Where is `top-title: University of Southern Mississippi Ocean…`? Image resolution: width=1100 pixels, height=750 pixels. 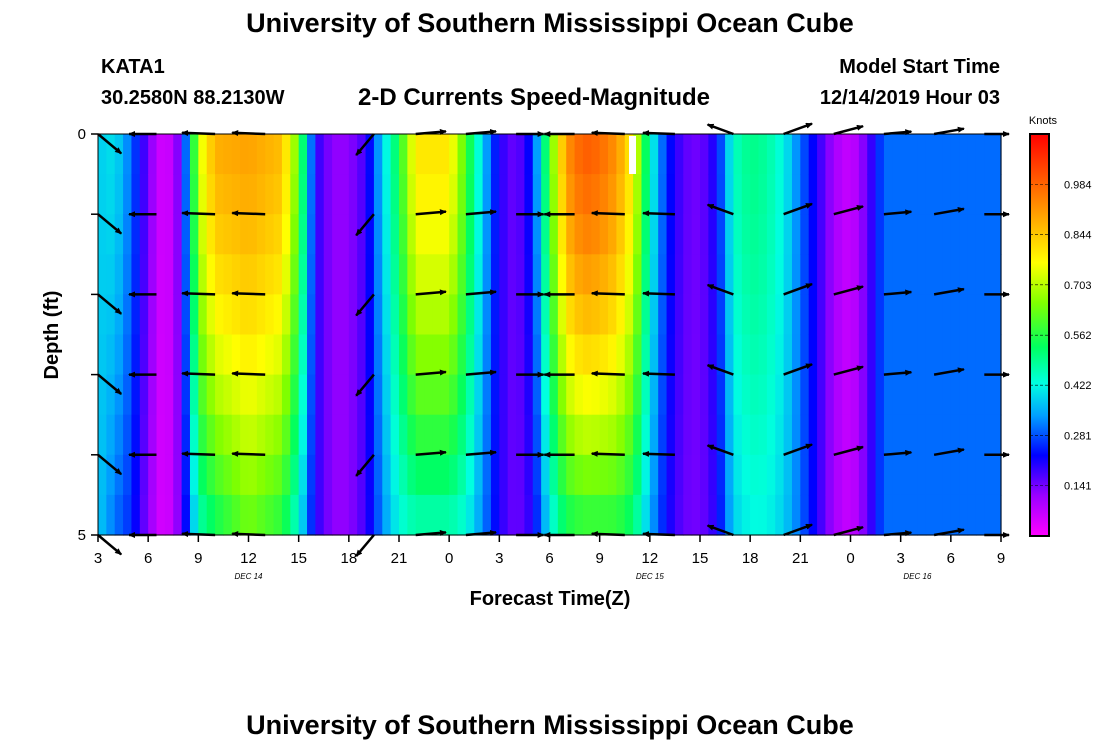
top-title: University of Southern Mississippi Ocean… is located at coordinates (550, 23).